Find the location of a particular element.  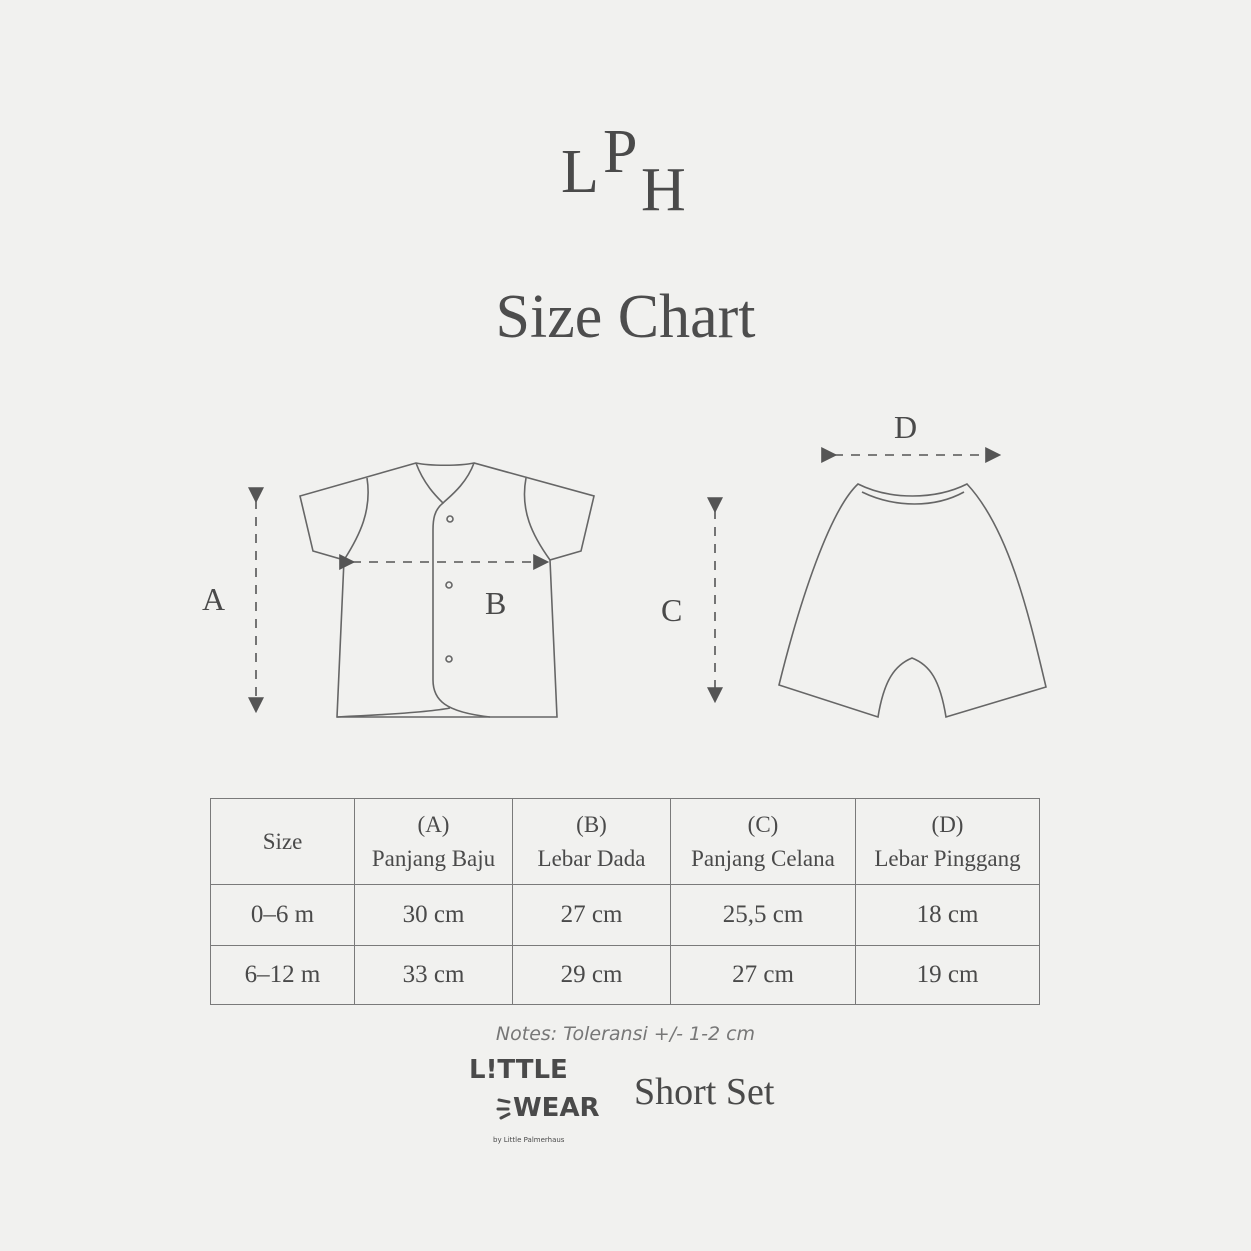

little-wear-logo: L!TTLE WEAR by Little Palmerhaus is located at coordinates (534, 1099).